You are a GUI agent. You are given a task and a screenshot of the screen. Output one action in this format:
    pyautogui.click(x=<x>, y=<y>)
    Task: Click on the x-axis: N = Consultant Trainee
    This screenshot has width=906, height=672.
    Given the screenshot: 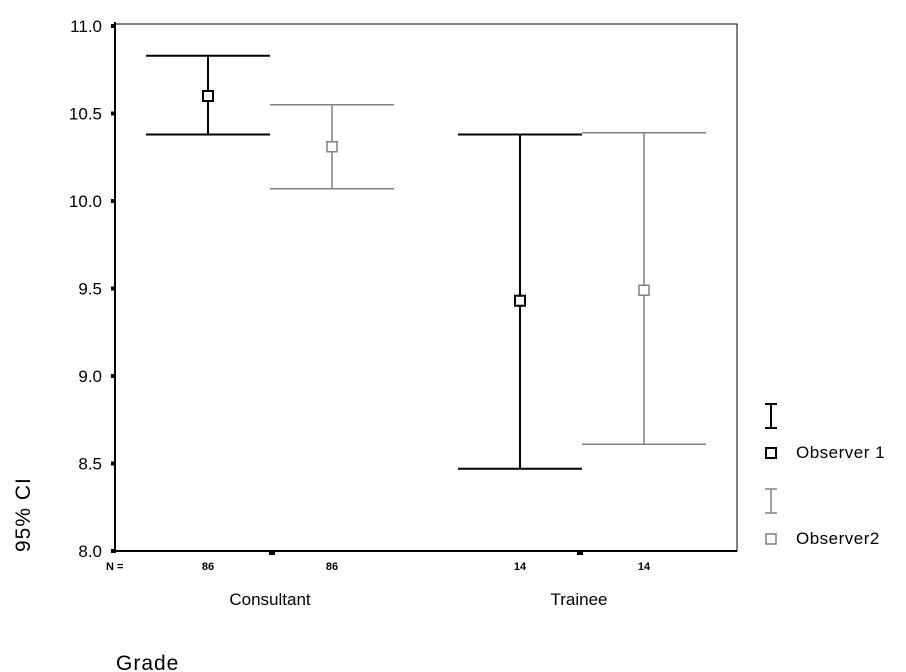 What is the action you would take?
    pyautogui.click(x=421, y=579)
    